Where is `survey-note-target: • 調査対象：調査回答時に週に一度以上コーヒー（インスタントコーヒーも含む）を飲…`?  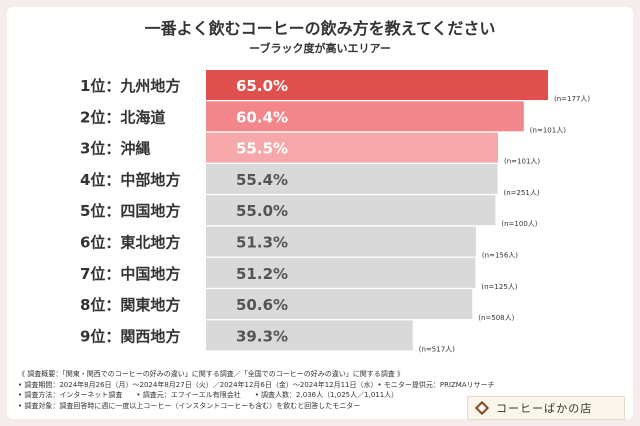 survey-note-target: • 調査対象：調査回答時に週に一度以上コーヒー（インスタントコーヒーも含む）を飲… is located at coordinates (189, 405).